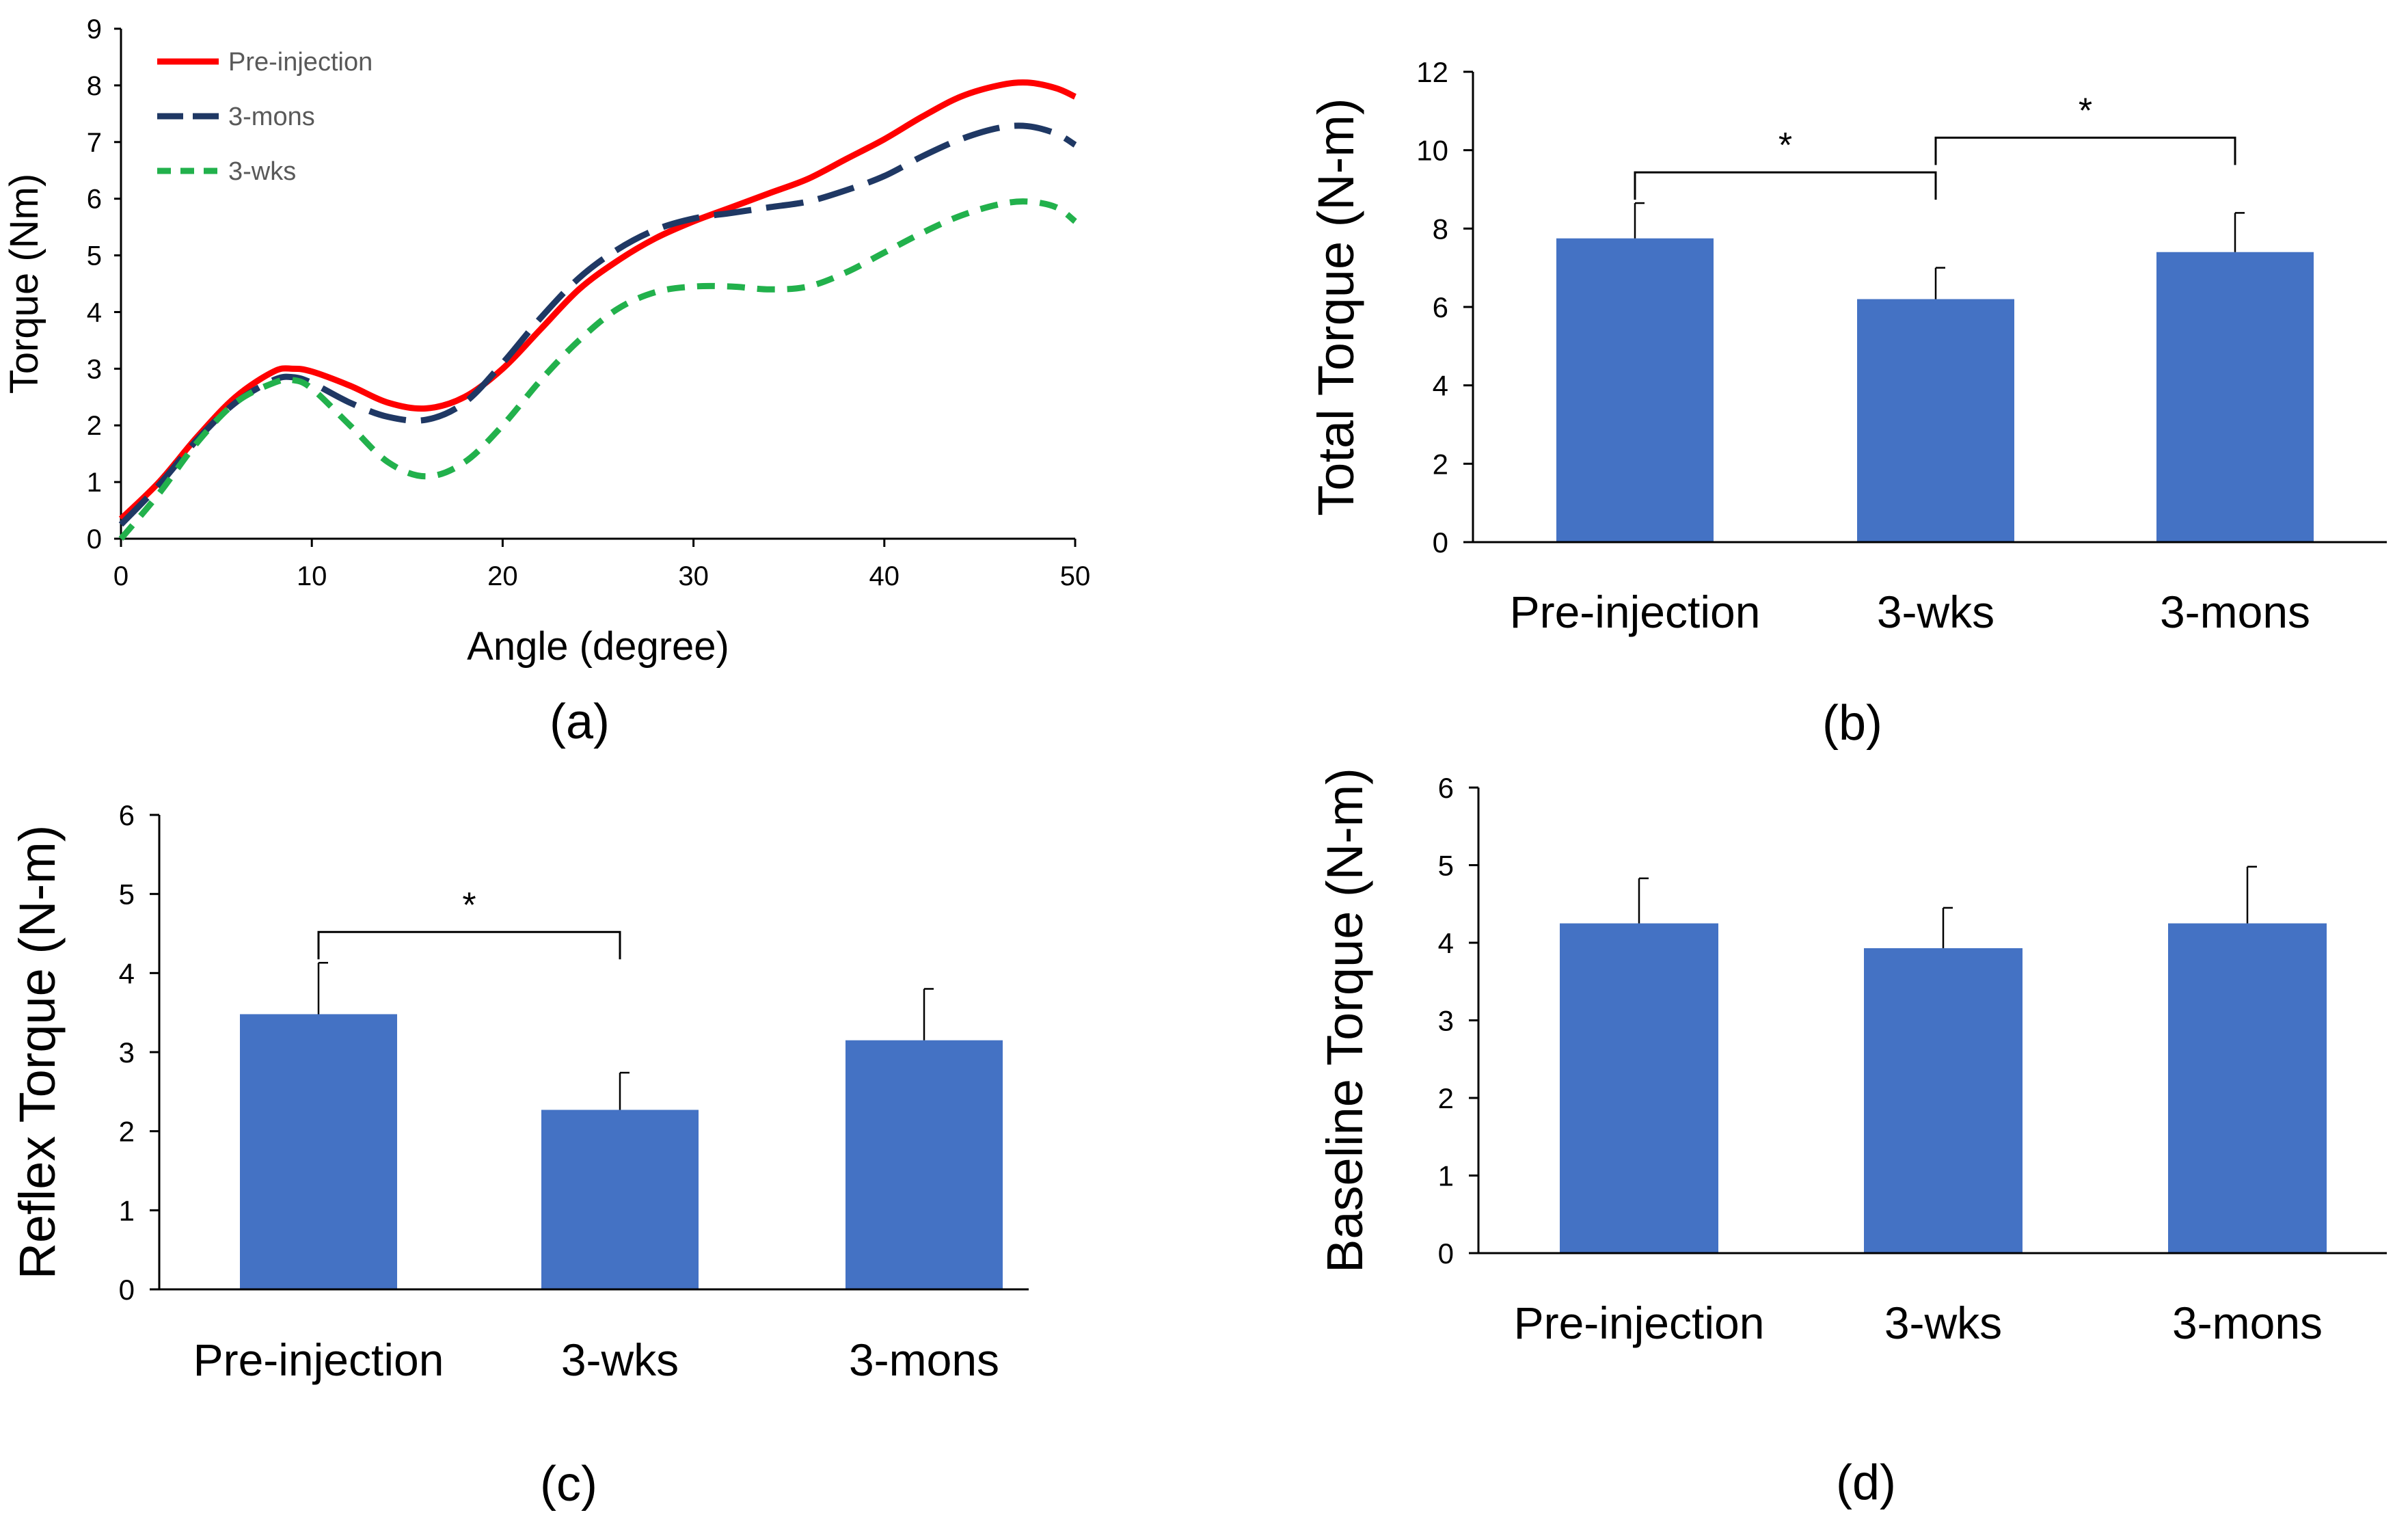 The height and width of the screenshot is (1530, 2408). I want to click on panel-caption: (c), so click(568, 1484).